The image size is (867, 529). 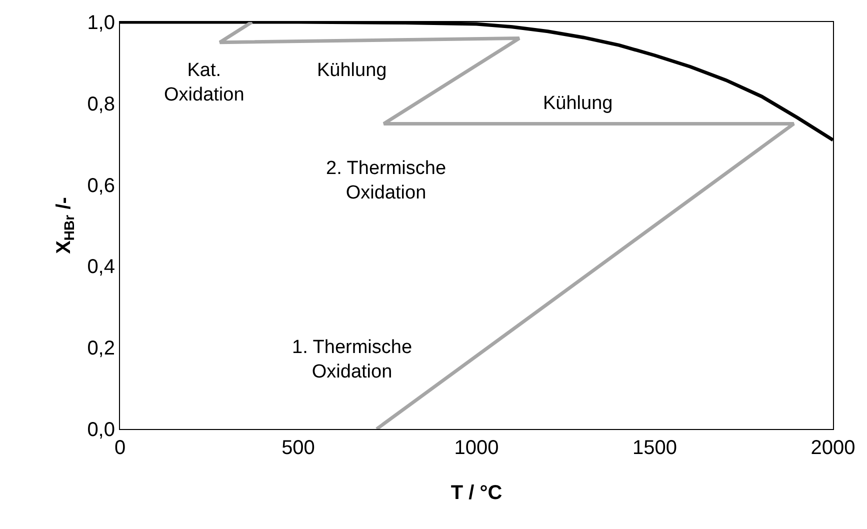 I want to click on annotation: Kat. Oxidation, so click(x=204, y=83).